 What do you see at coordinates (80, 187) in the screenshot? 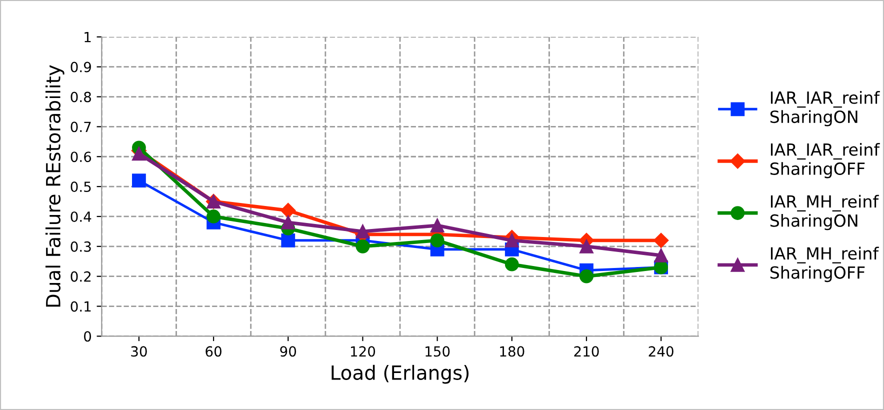
I see `y-tick-label: 0.5` at bounding box center [80, 187].